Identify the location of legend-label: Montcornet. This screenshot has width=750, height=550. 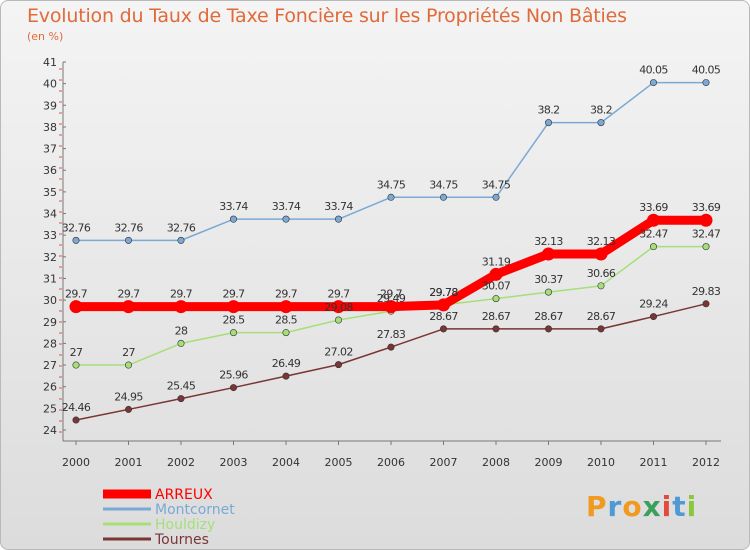
(195, 510).